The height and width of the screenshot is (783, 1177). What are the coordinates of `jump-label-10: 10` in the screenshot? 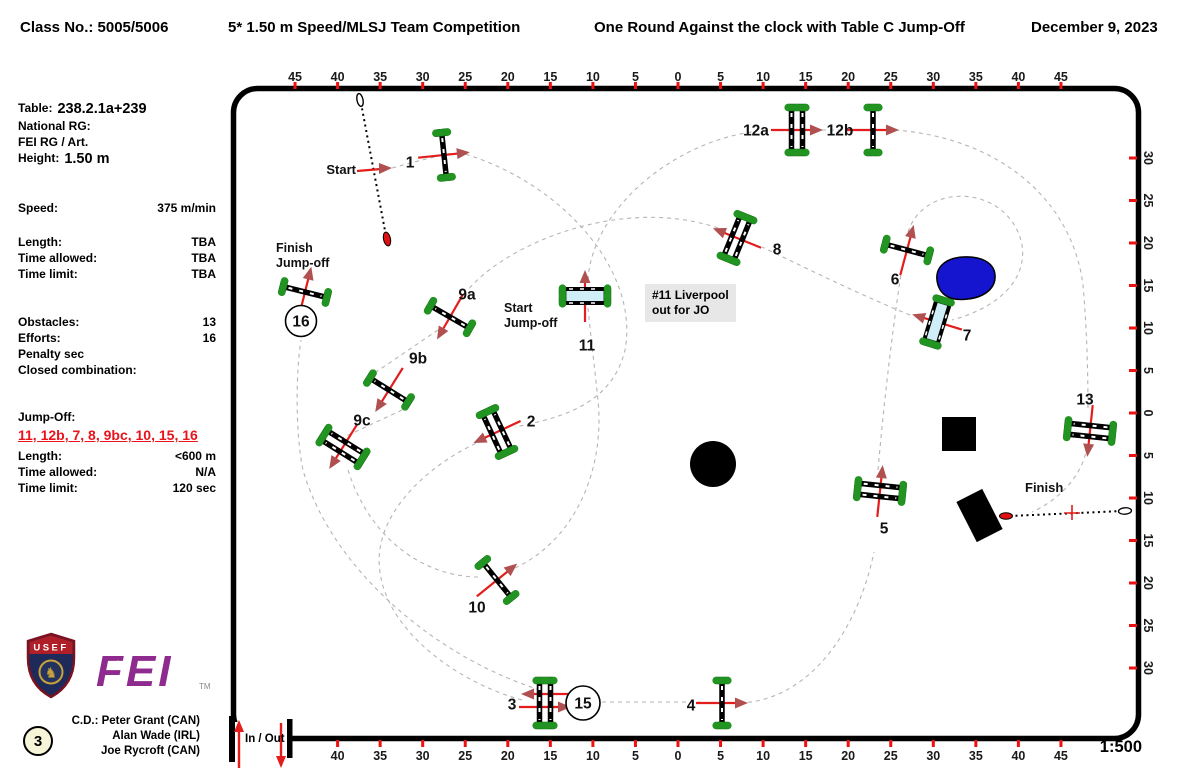 It's located at (476, 608).